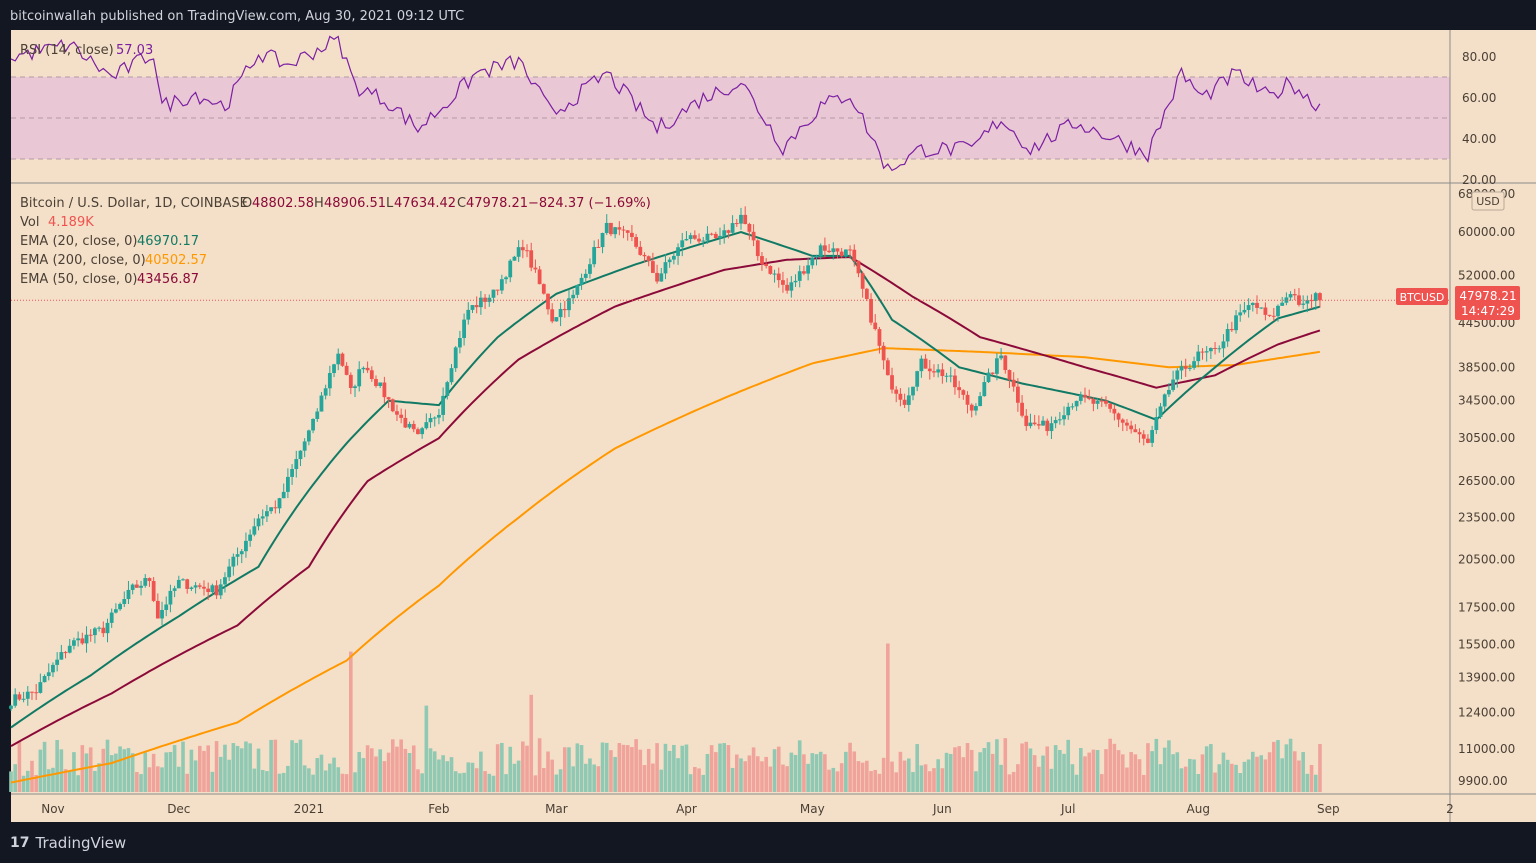 This screenshot has width=1536, height=863. Describe the element at coordinates (730, 808) in the screenshot. I see `x-axis-area` at that location.